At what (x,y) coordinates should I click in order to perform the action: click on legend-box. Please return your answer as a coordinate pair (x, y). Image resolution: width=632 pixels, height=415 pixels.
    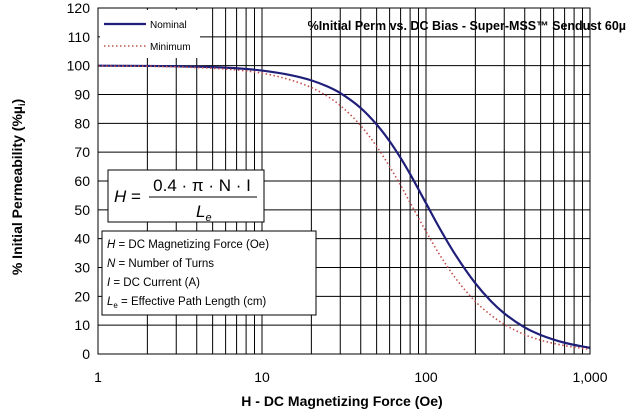
    Looking at the image, I should click on (150, 34).